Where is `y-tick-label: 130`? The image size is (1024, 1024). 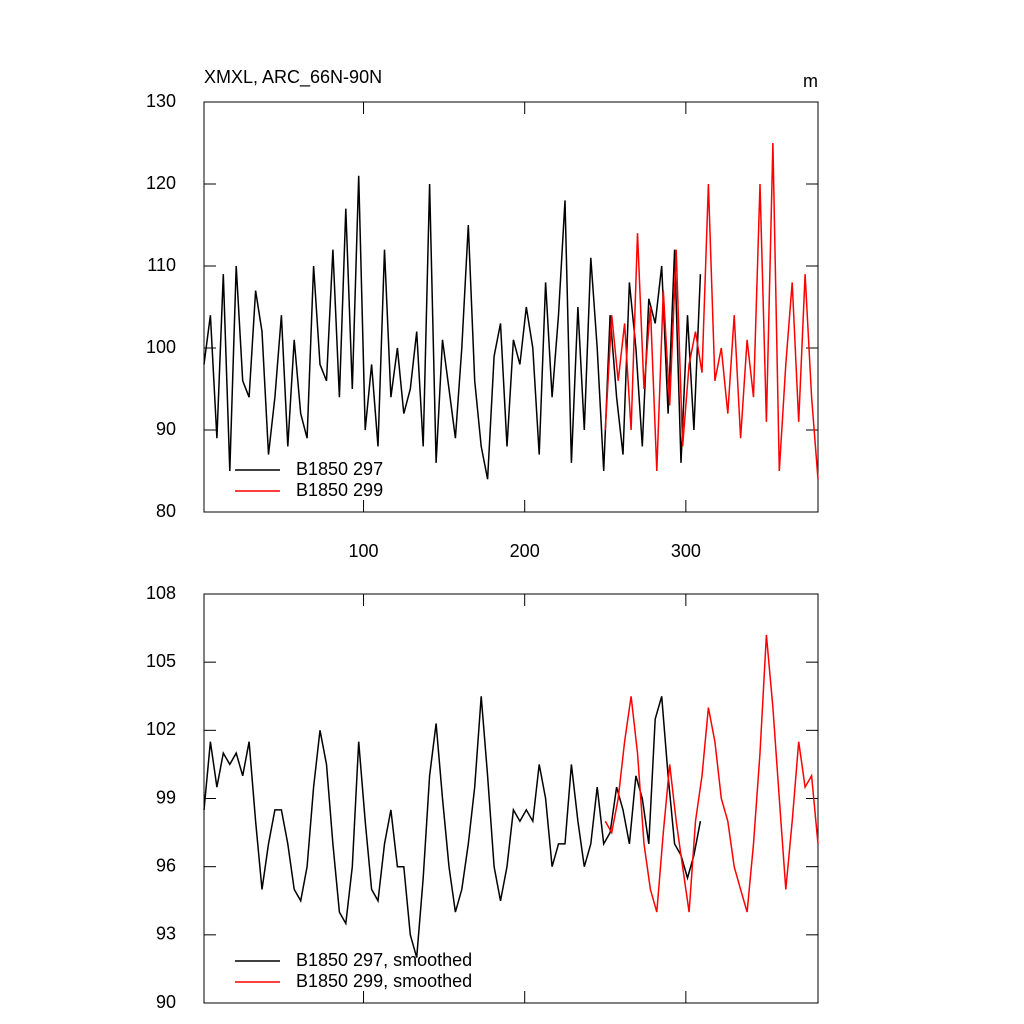
y-tick-label: 130 is located at coordinates (161, 101).